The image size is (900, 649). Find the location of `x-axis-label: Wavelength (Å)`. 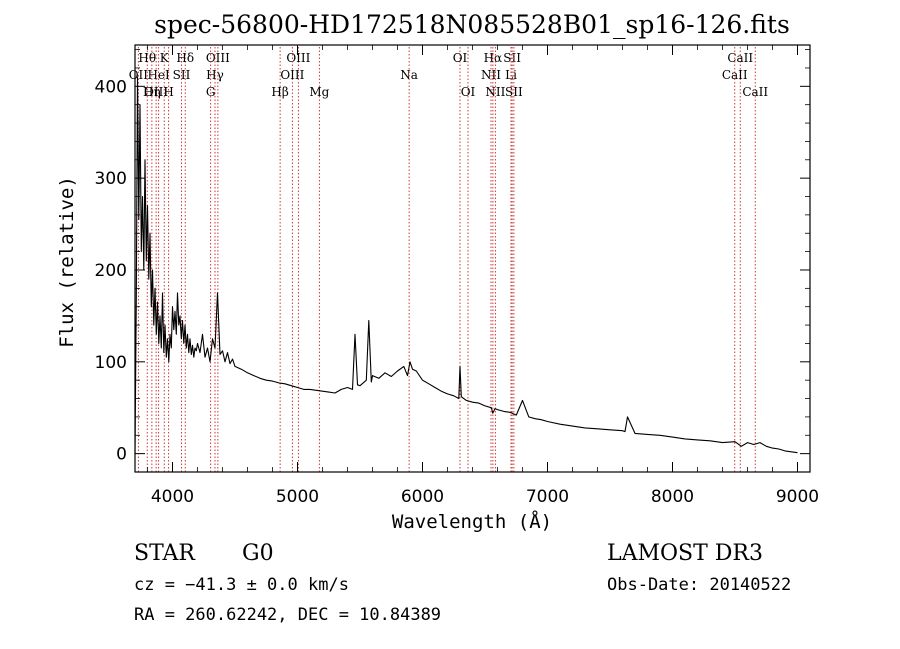

x-axis-label: Wavelength (Å) is located at coordinates (472, 521).